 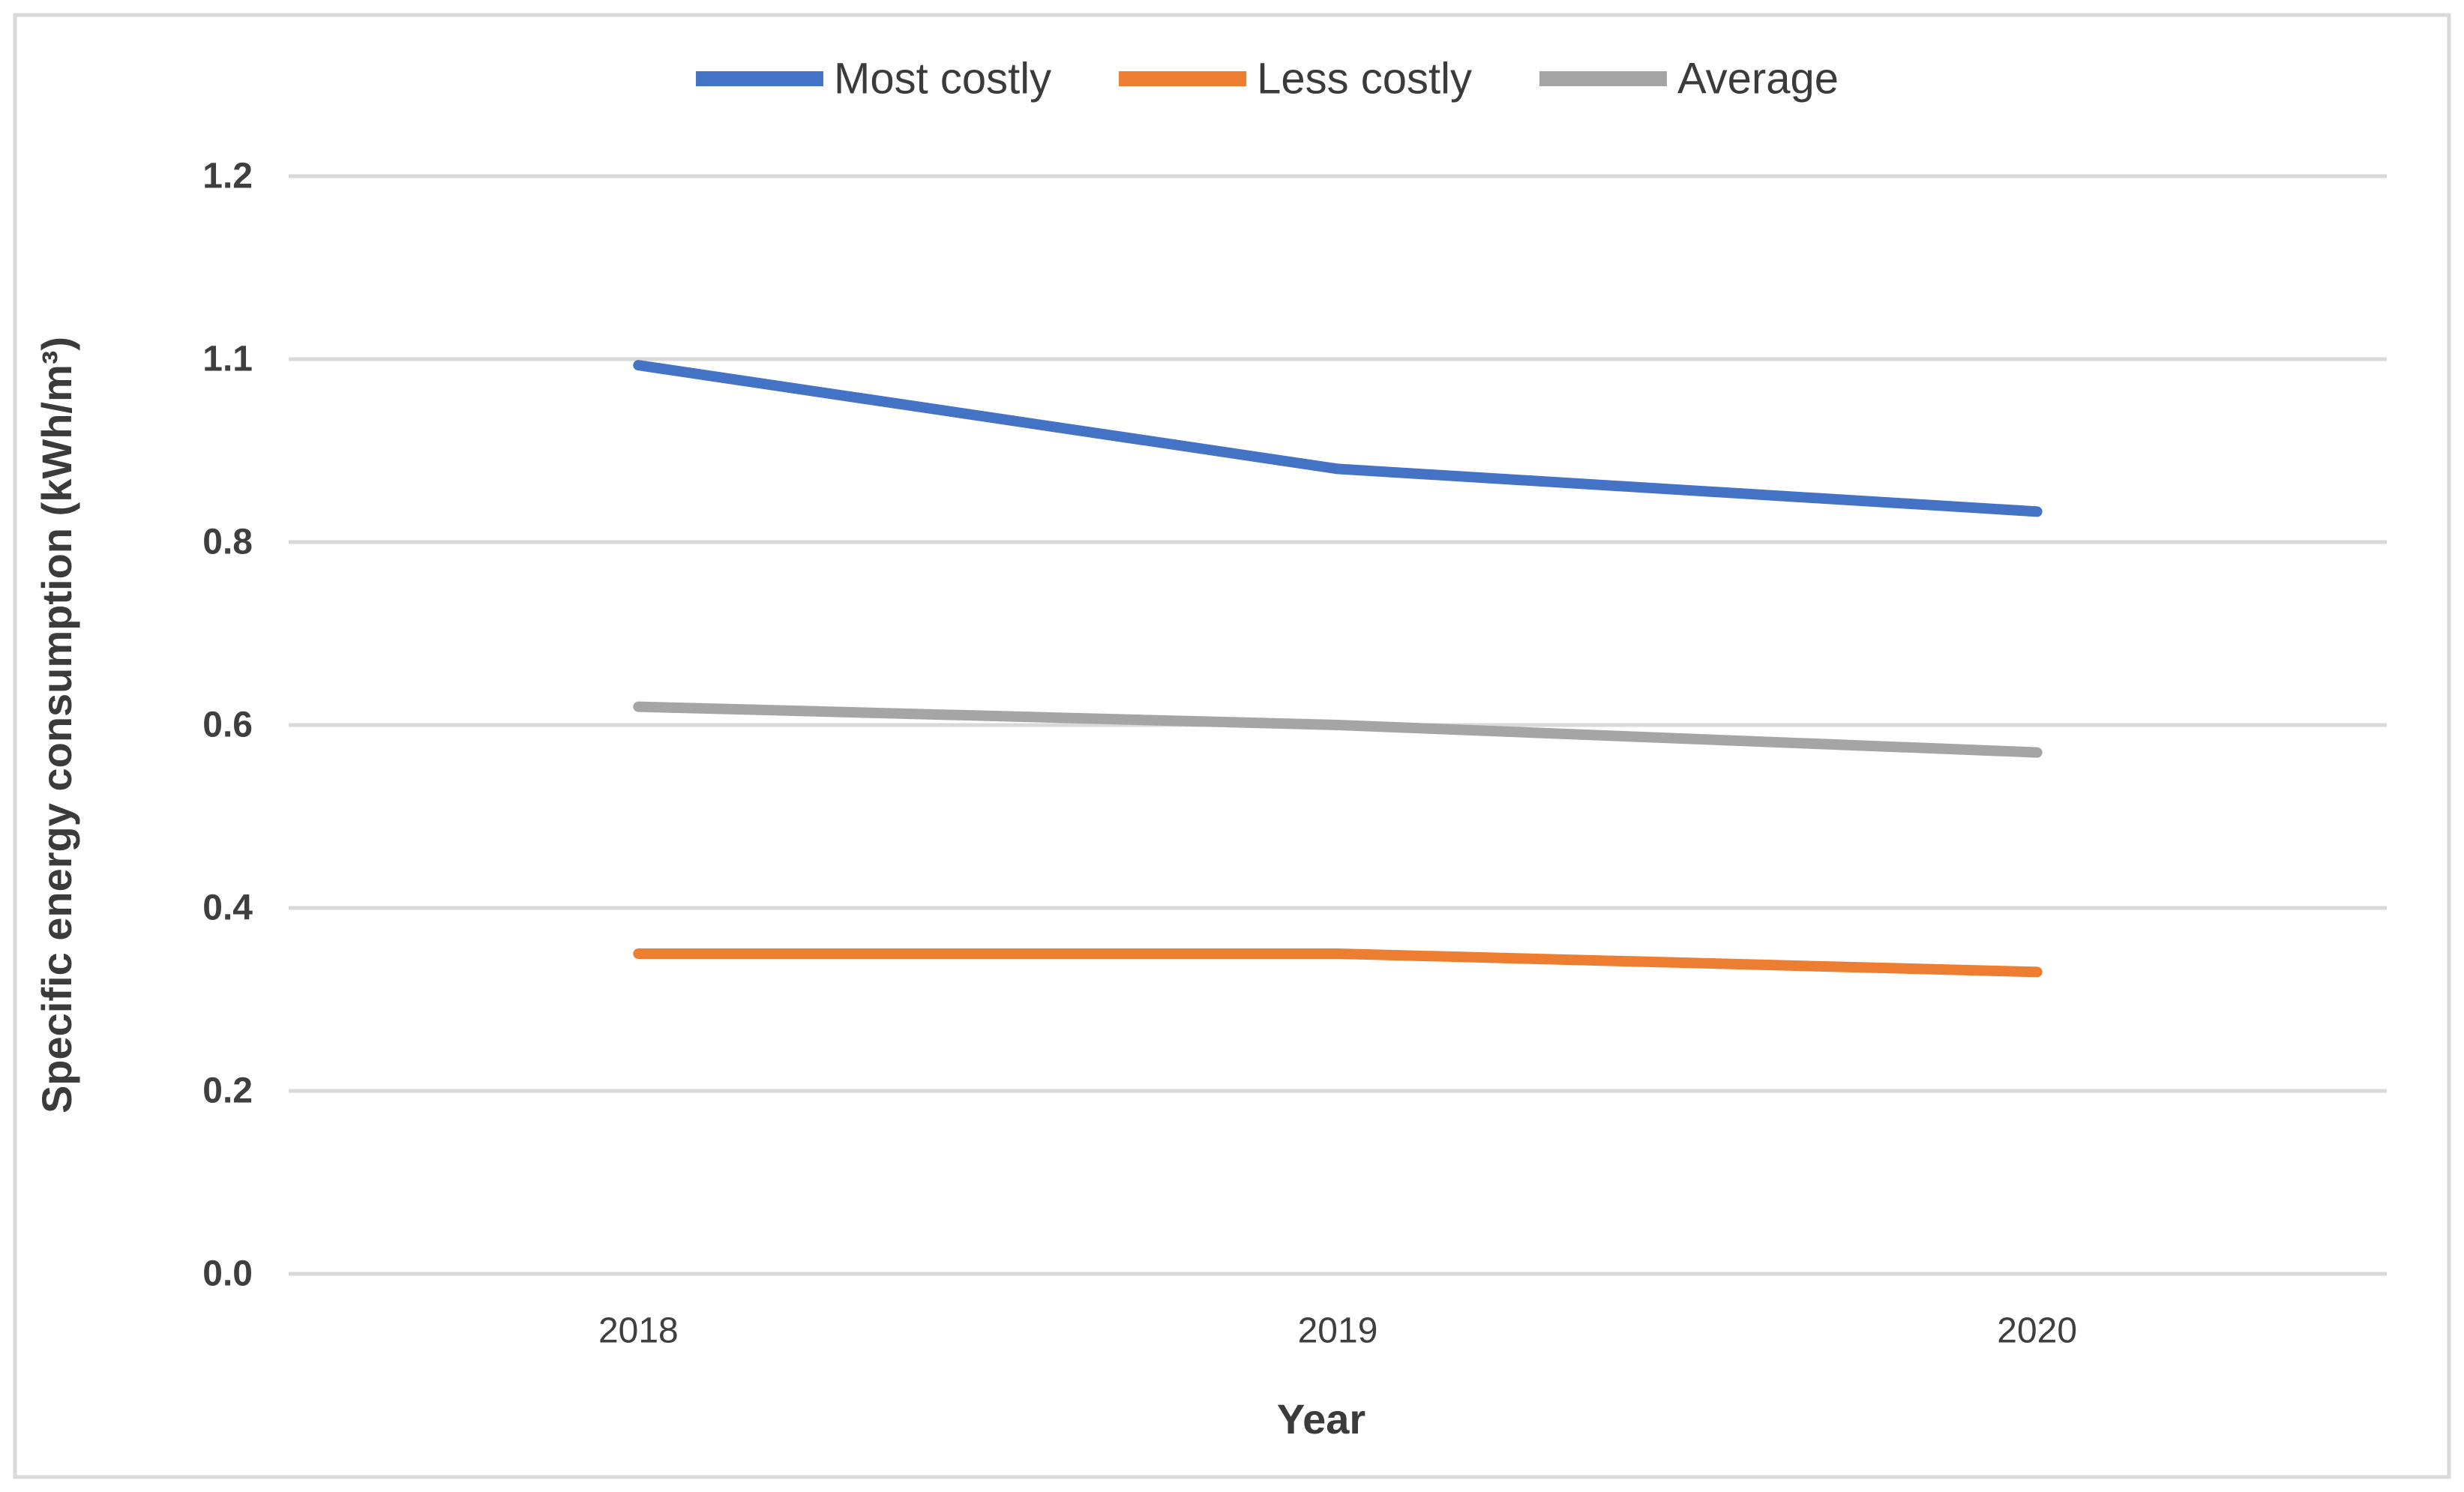 What do you see at coordinates (56, 725) in the screenshot?
I see `y-axis-title: Specific energy consumption (kWh/m³)` at bounding box center [56, 725].